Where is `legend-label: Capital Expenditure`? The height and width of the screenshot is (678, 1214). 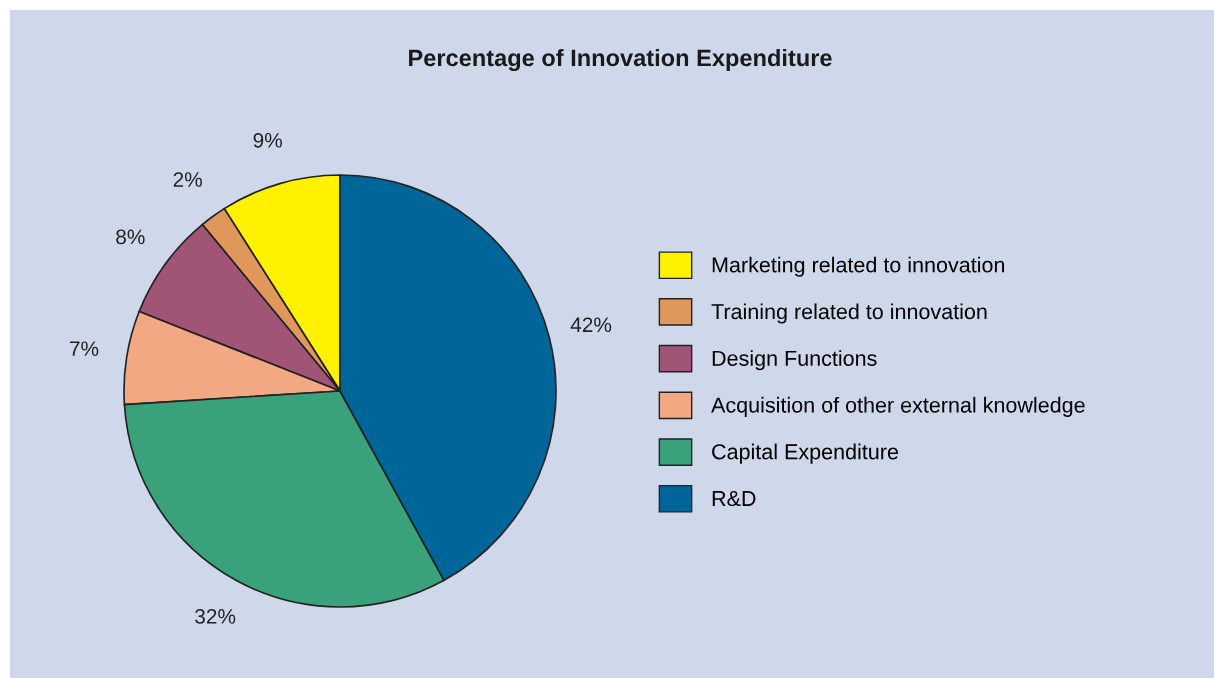 legend-label: Capital Expenditure is located at coordinates (805, 453).